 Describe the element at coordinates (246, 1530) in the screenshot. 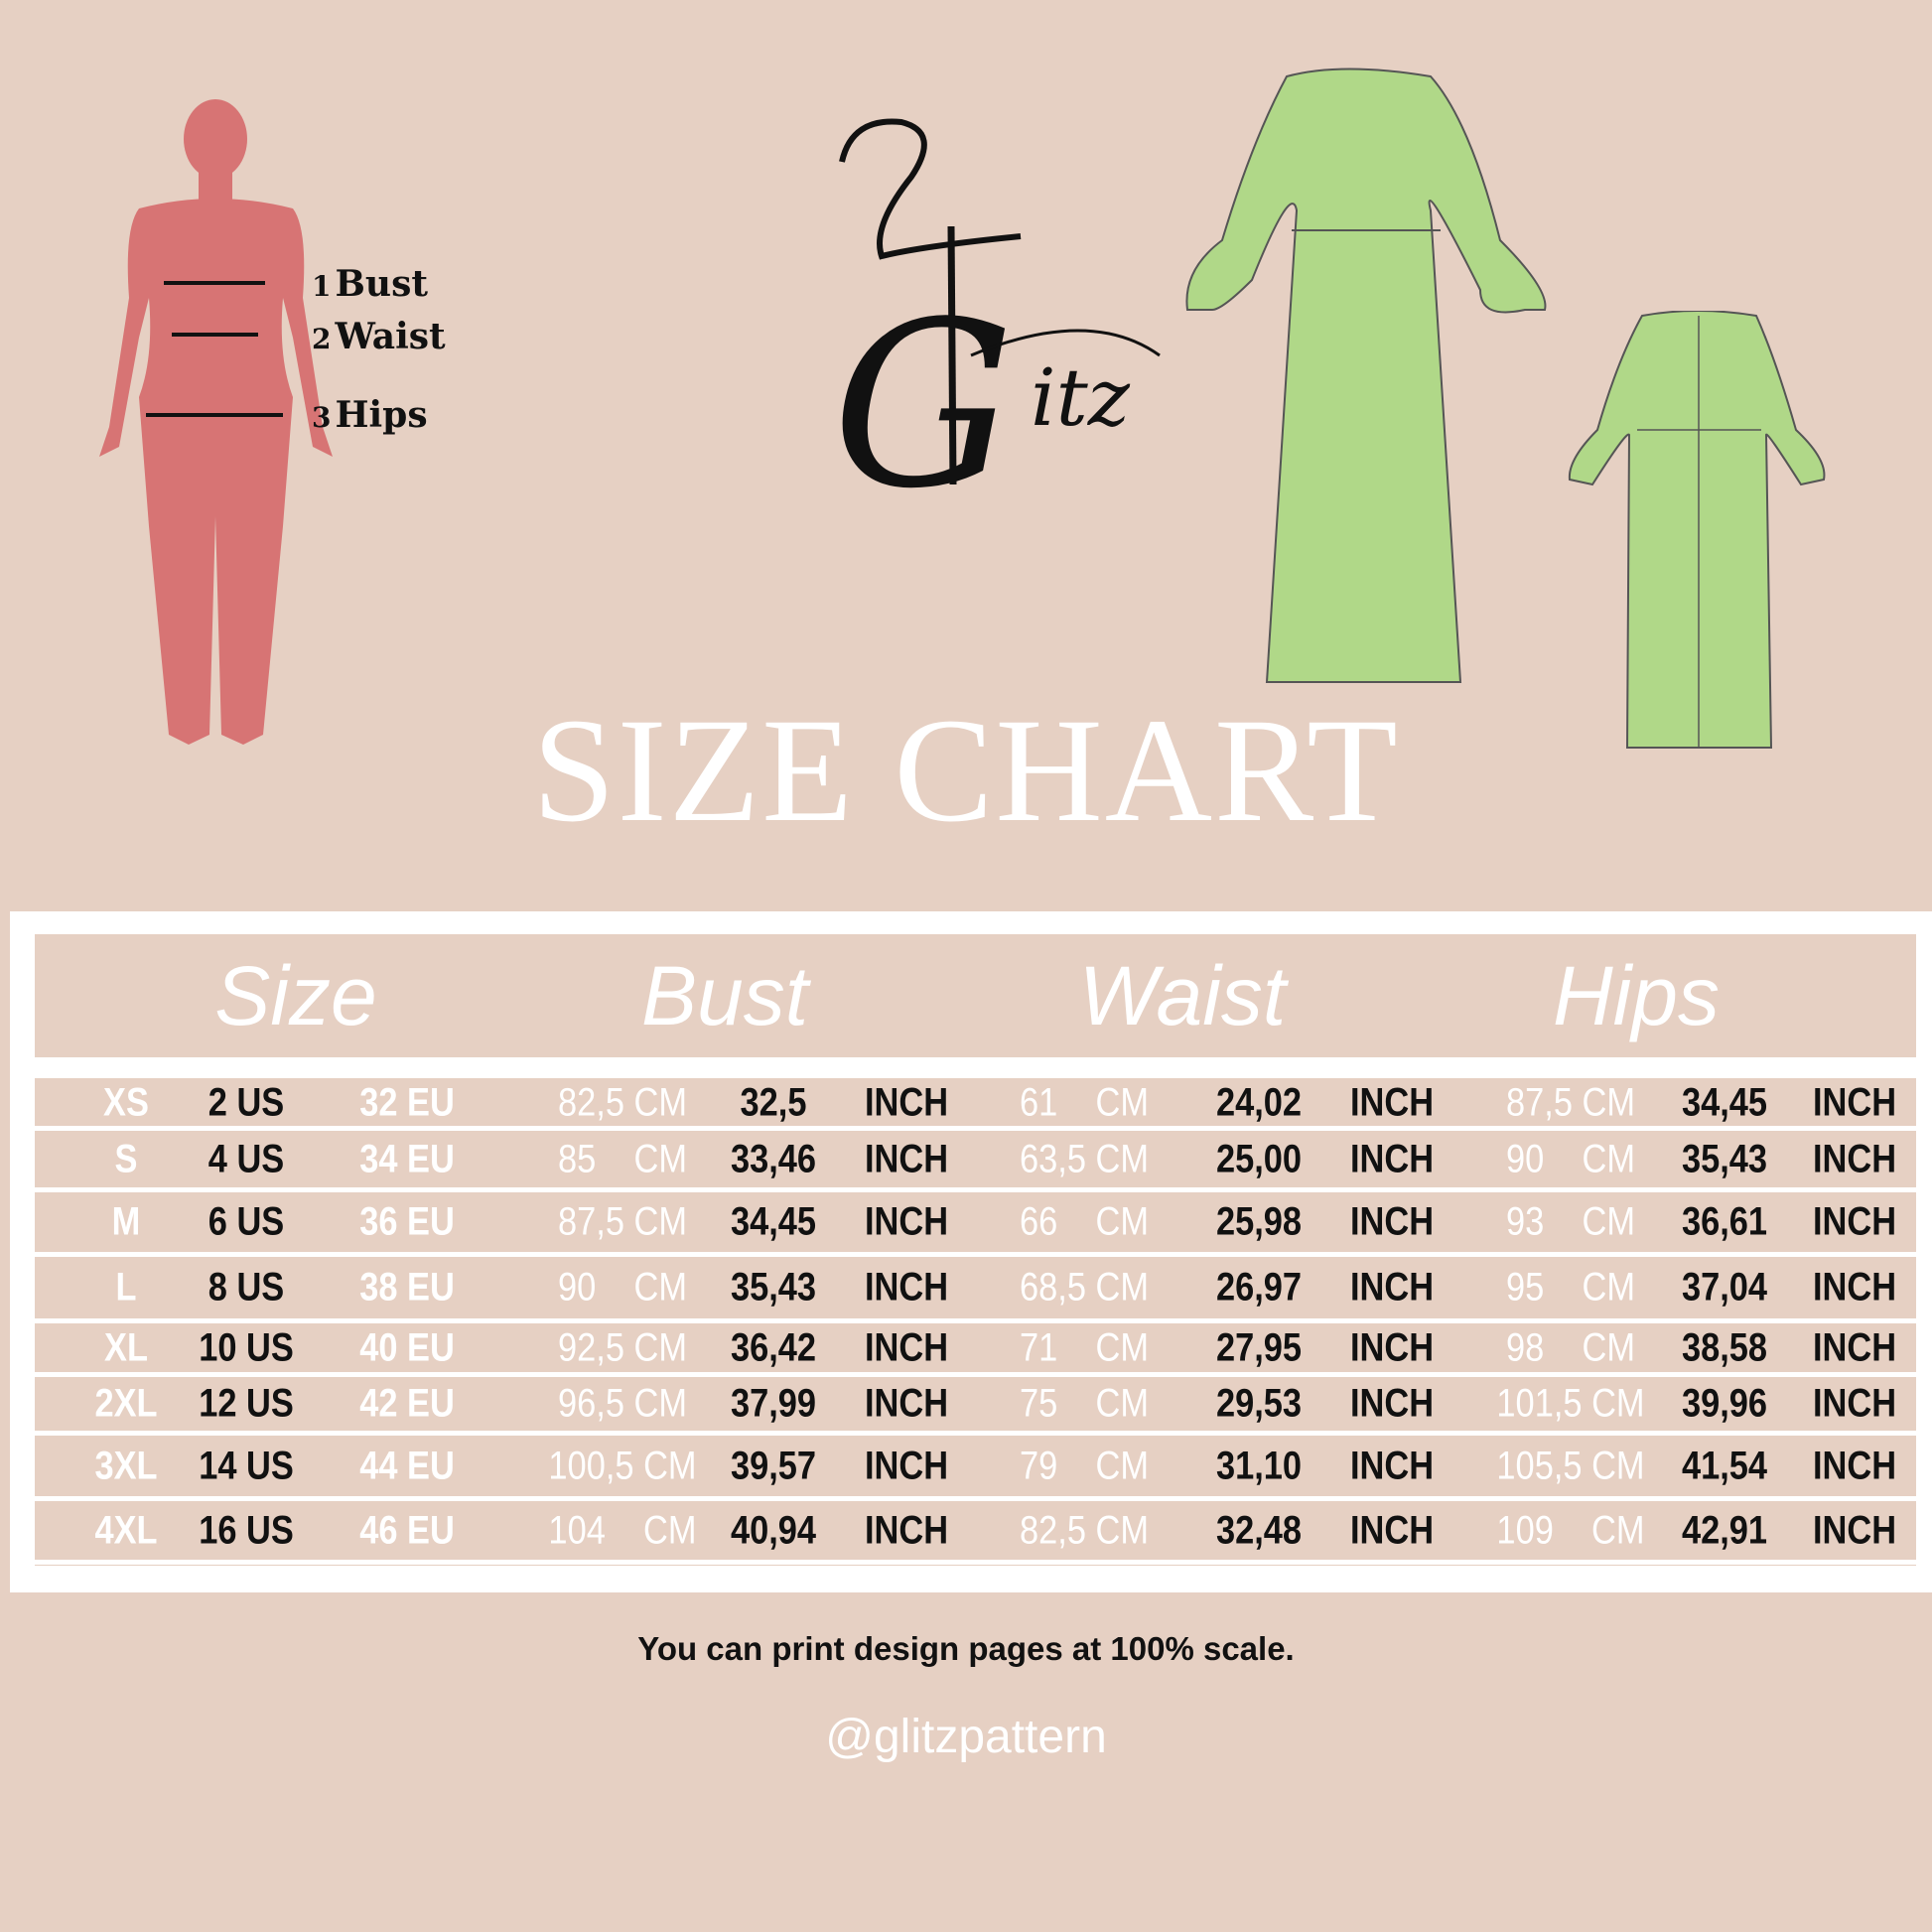

I see `us-size: 16 US` at that location.